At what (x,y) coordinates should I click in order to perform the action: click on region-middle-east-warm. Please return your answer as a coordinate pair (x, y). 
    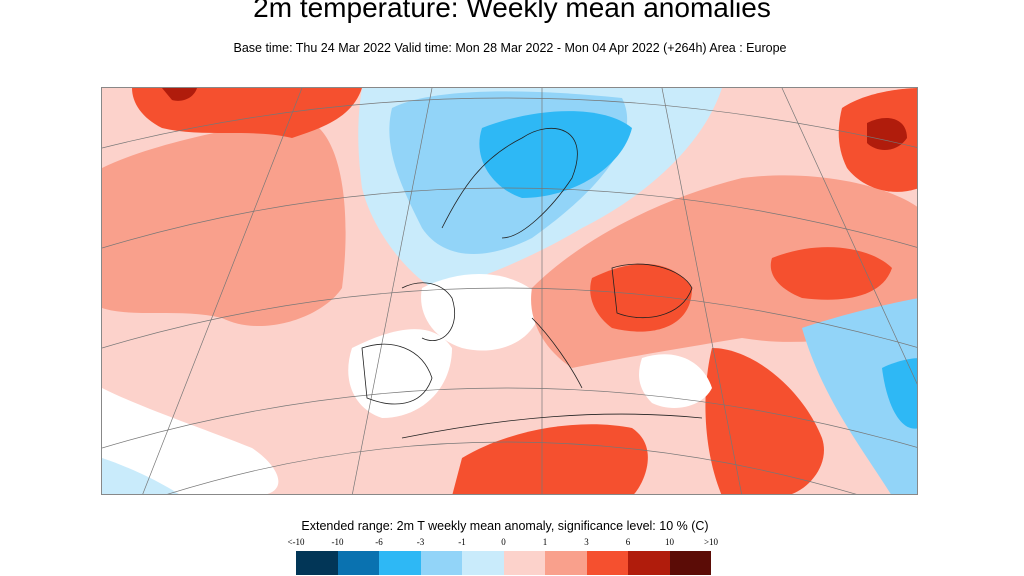
    Looking at the image, I should click on (764, 421).